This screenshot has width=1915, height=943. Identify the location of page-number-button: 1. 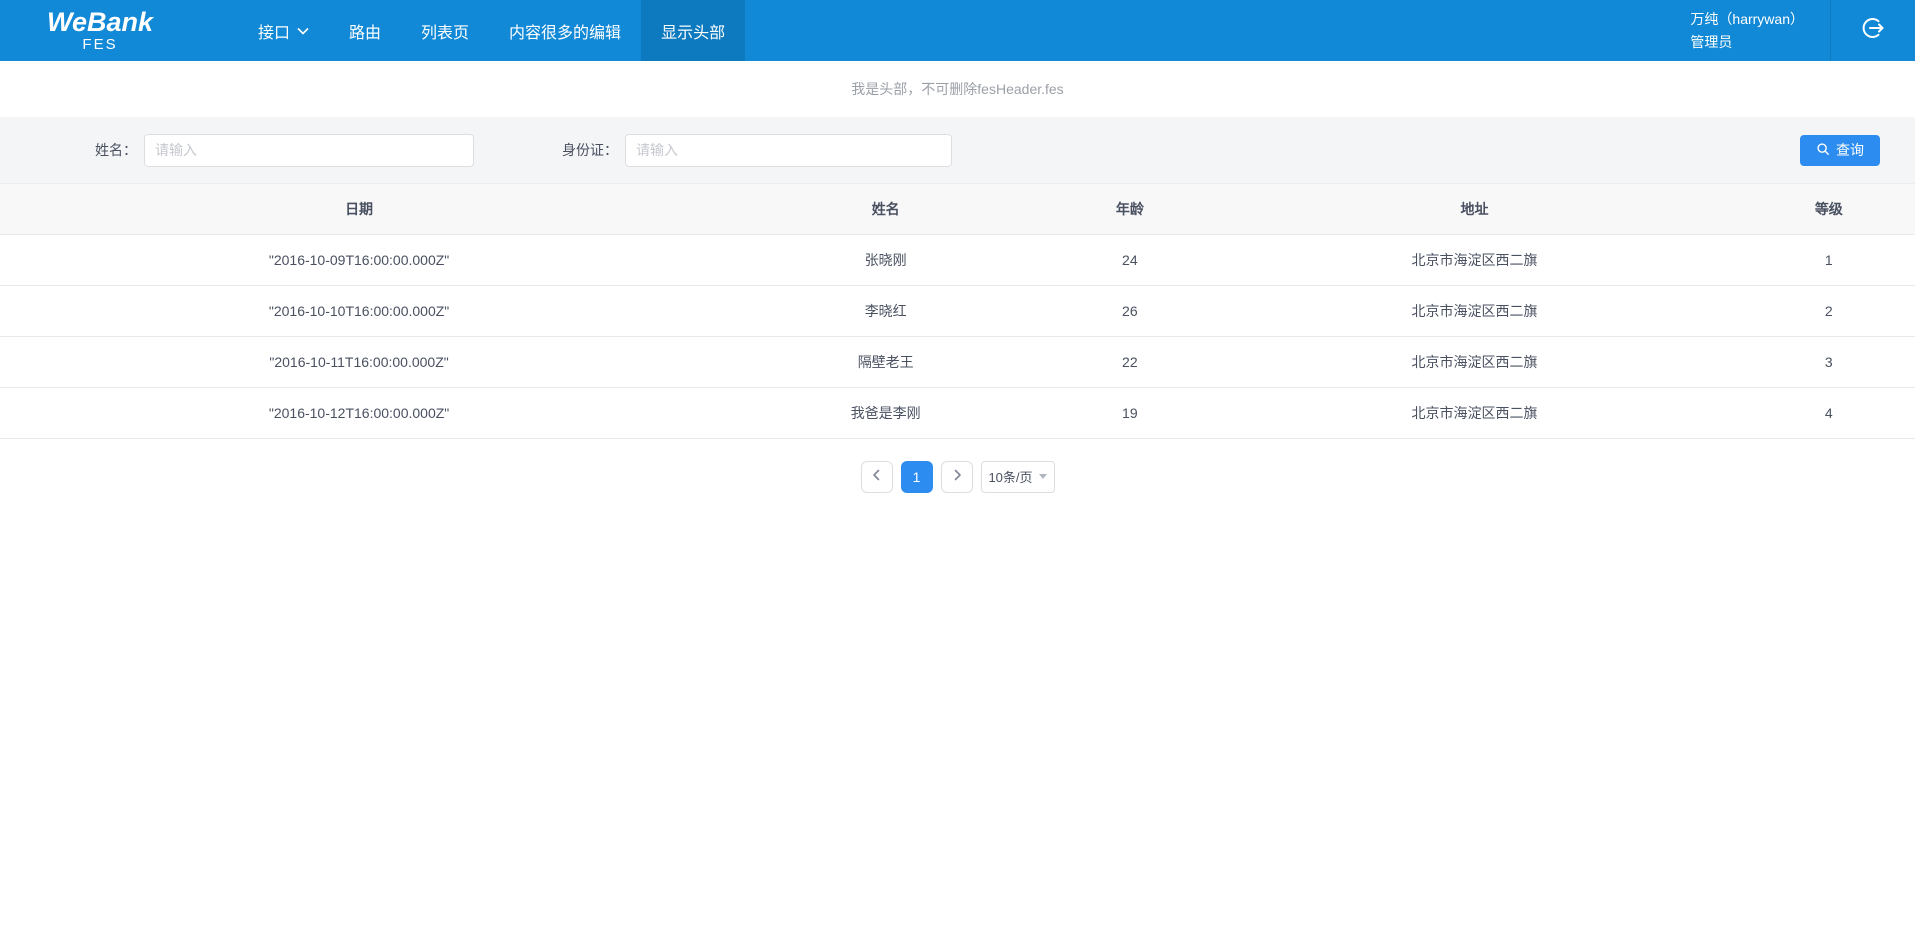
(916, 476).